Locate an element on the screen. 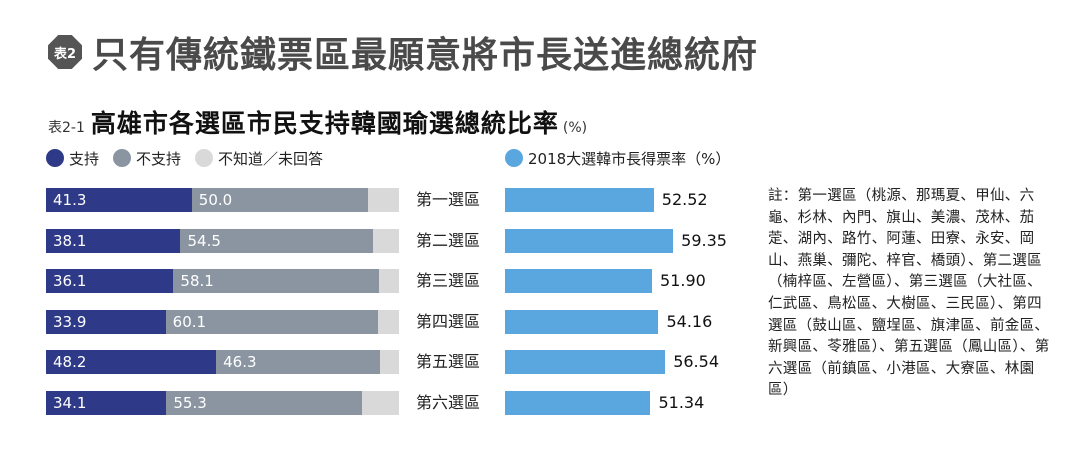 The image size is (1080, 463). vote-share-label: 51.90 is located at coordinates (683, 280).